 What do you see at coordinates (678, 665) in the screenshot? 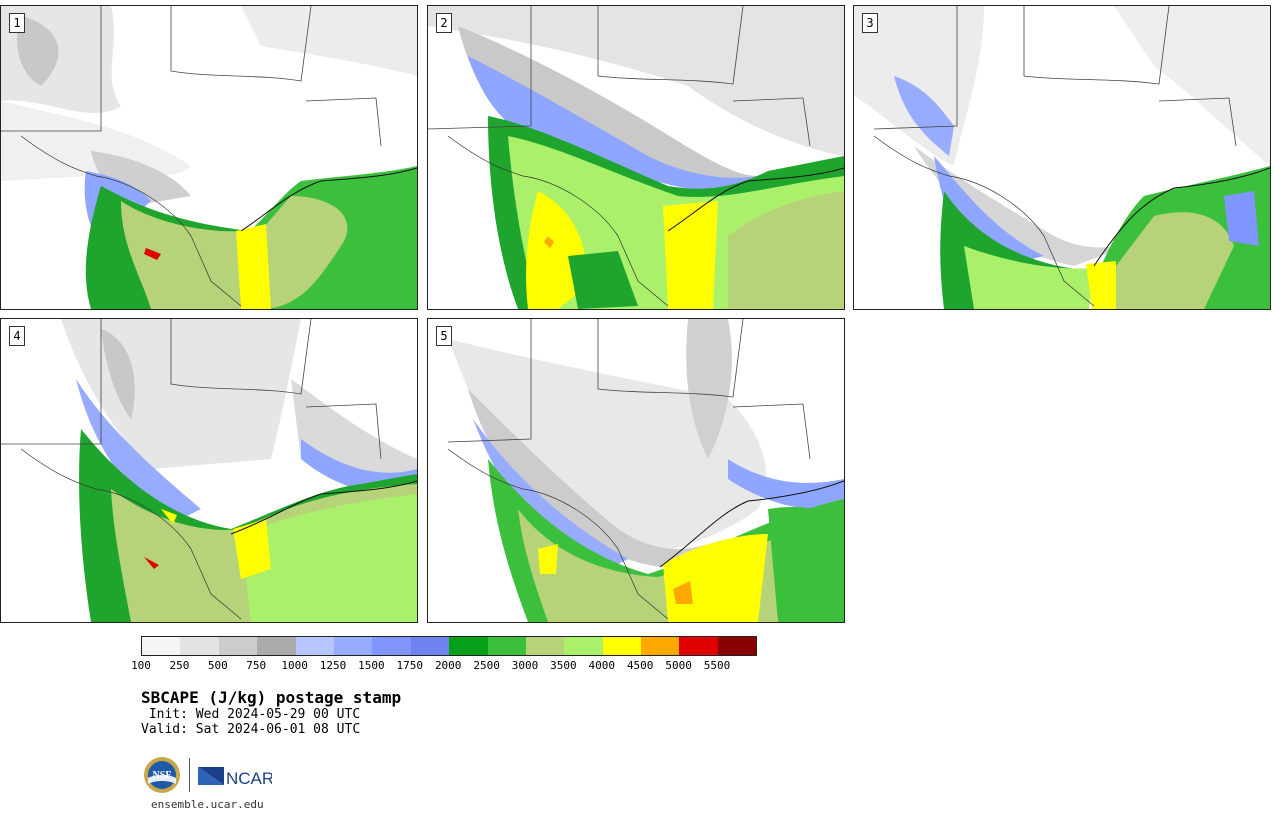
I see `colorbar-tick-label: 5000` at bounding box center [678, 665].